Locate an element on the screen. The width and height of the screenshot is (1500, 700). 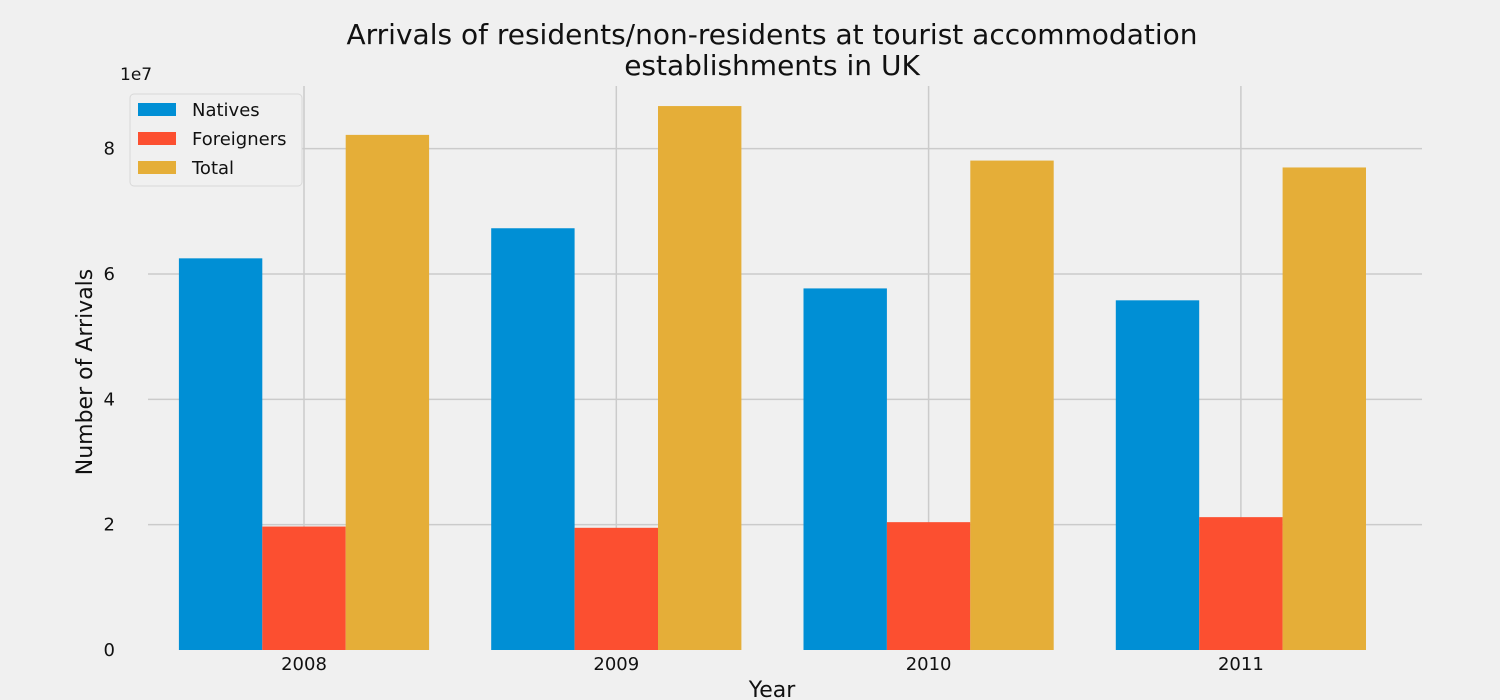
x-tick-label: 2010 is located at coordinates (929, 664).